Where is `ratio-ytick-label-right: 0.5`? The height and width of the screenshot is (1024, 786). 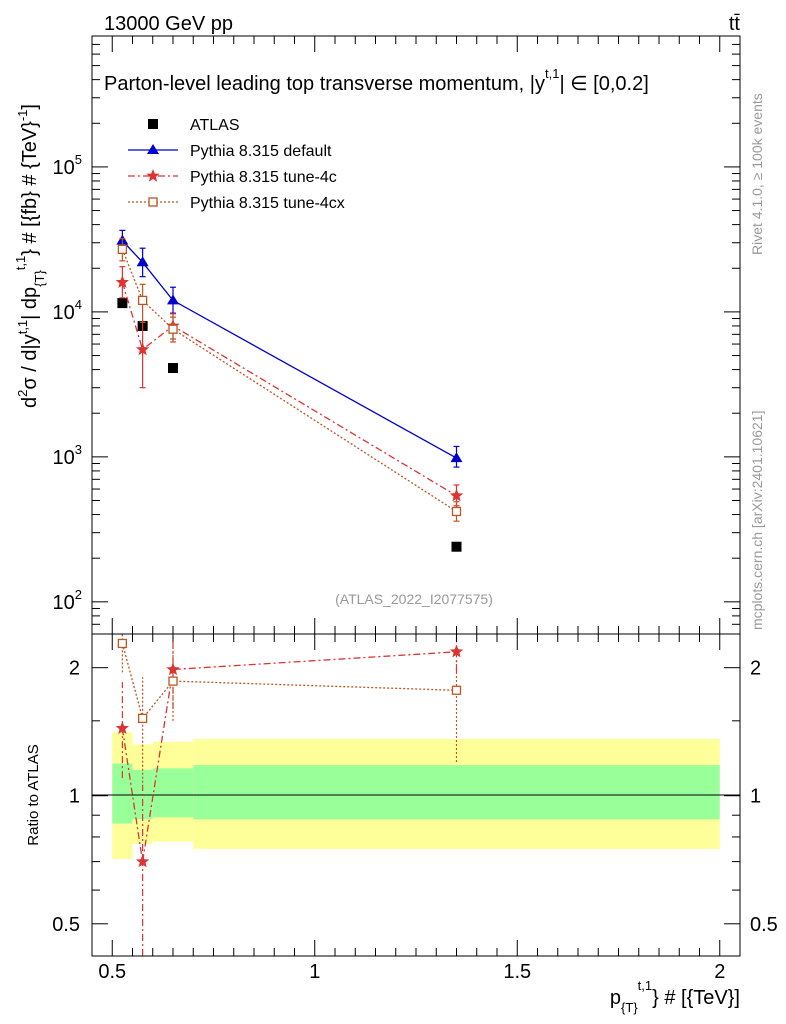 ratio-ytick-label-right: 0.5 is located at coordinates (764, 925).